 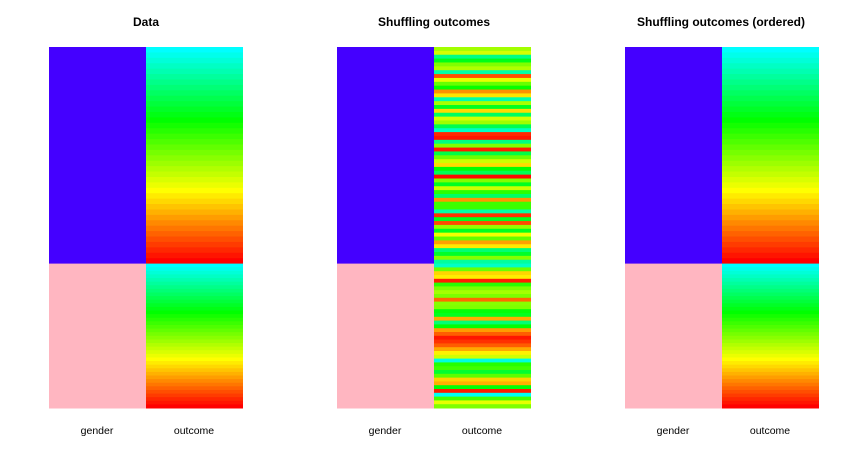 I want to click on column-label-outcome: outcome, so click(x=770, y=431).